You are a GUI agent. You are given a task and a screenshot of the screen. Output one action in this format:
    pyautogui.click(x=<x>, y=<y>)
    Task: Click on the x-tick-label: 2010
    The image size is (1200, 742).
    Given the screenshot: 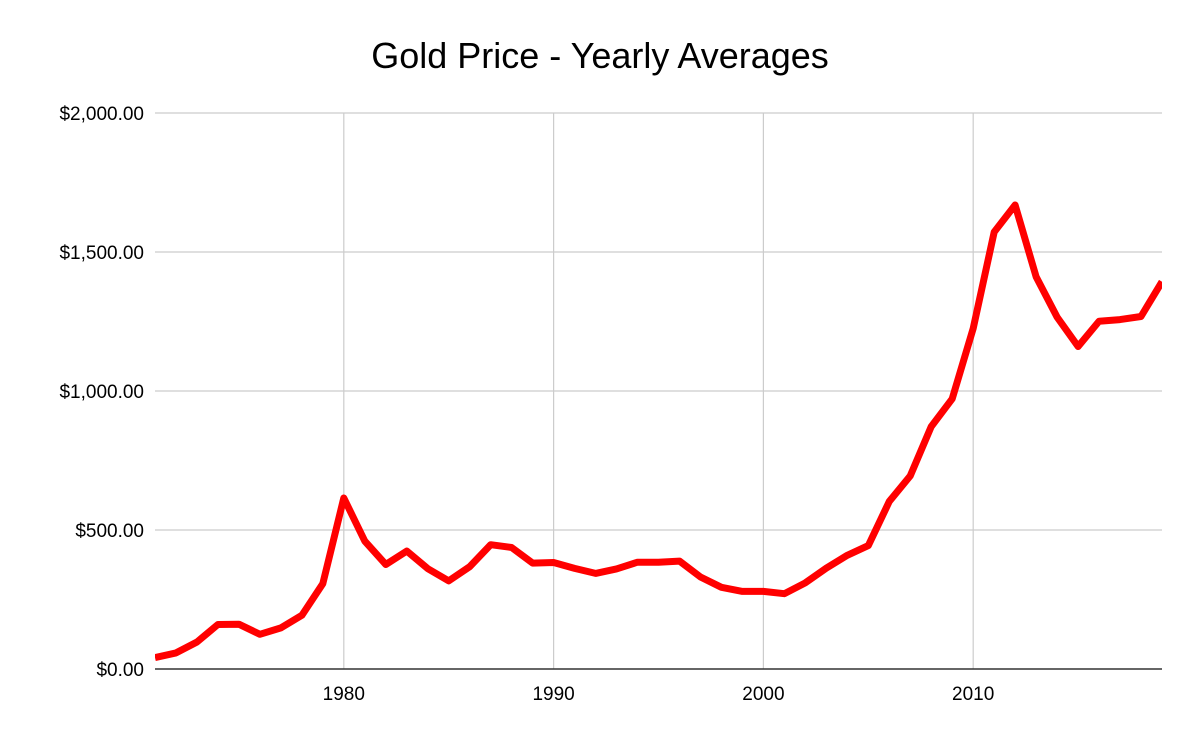 What is the action you would take?
    pyautogui.click(x=973, y=694)
    